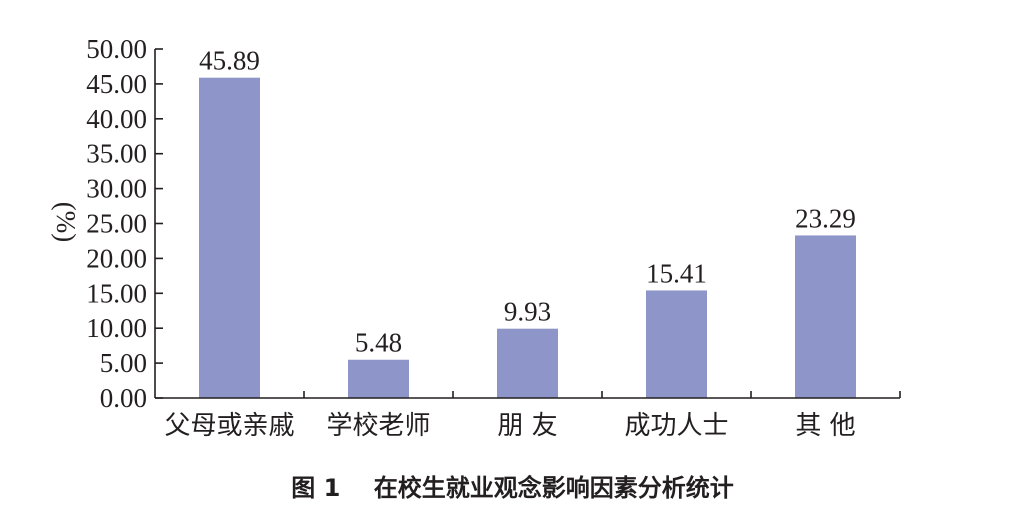 The image size is (1025, 520). I want to click on category-labels: 父母或亲戚 学校老师 朋 友 成功人士 其 他, so click(509, 426).